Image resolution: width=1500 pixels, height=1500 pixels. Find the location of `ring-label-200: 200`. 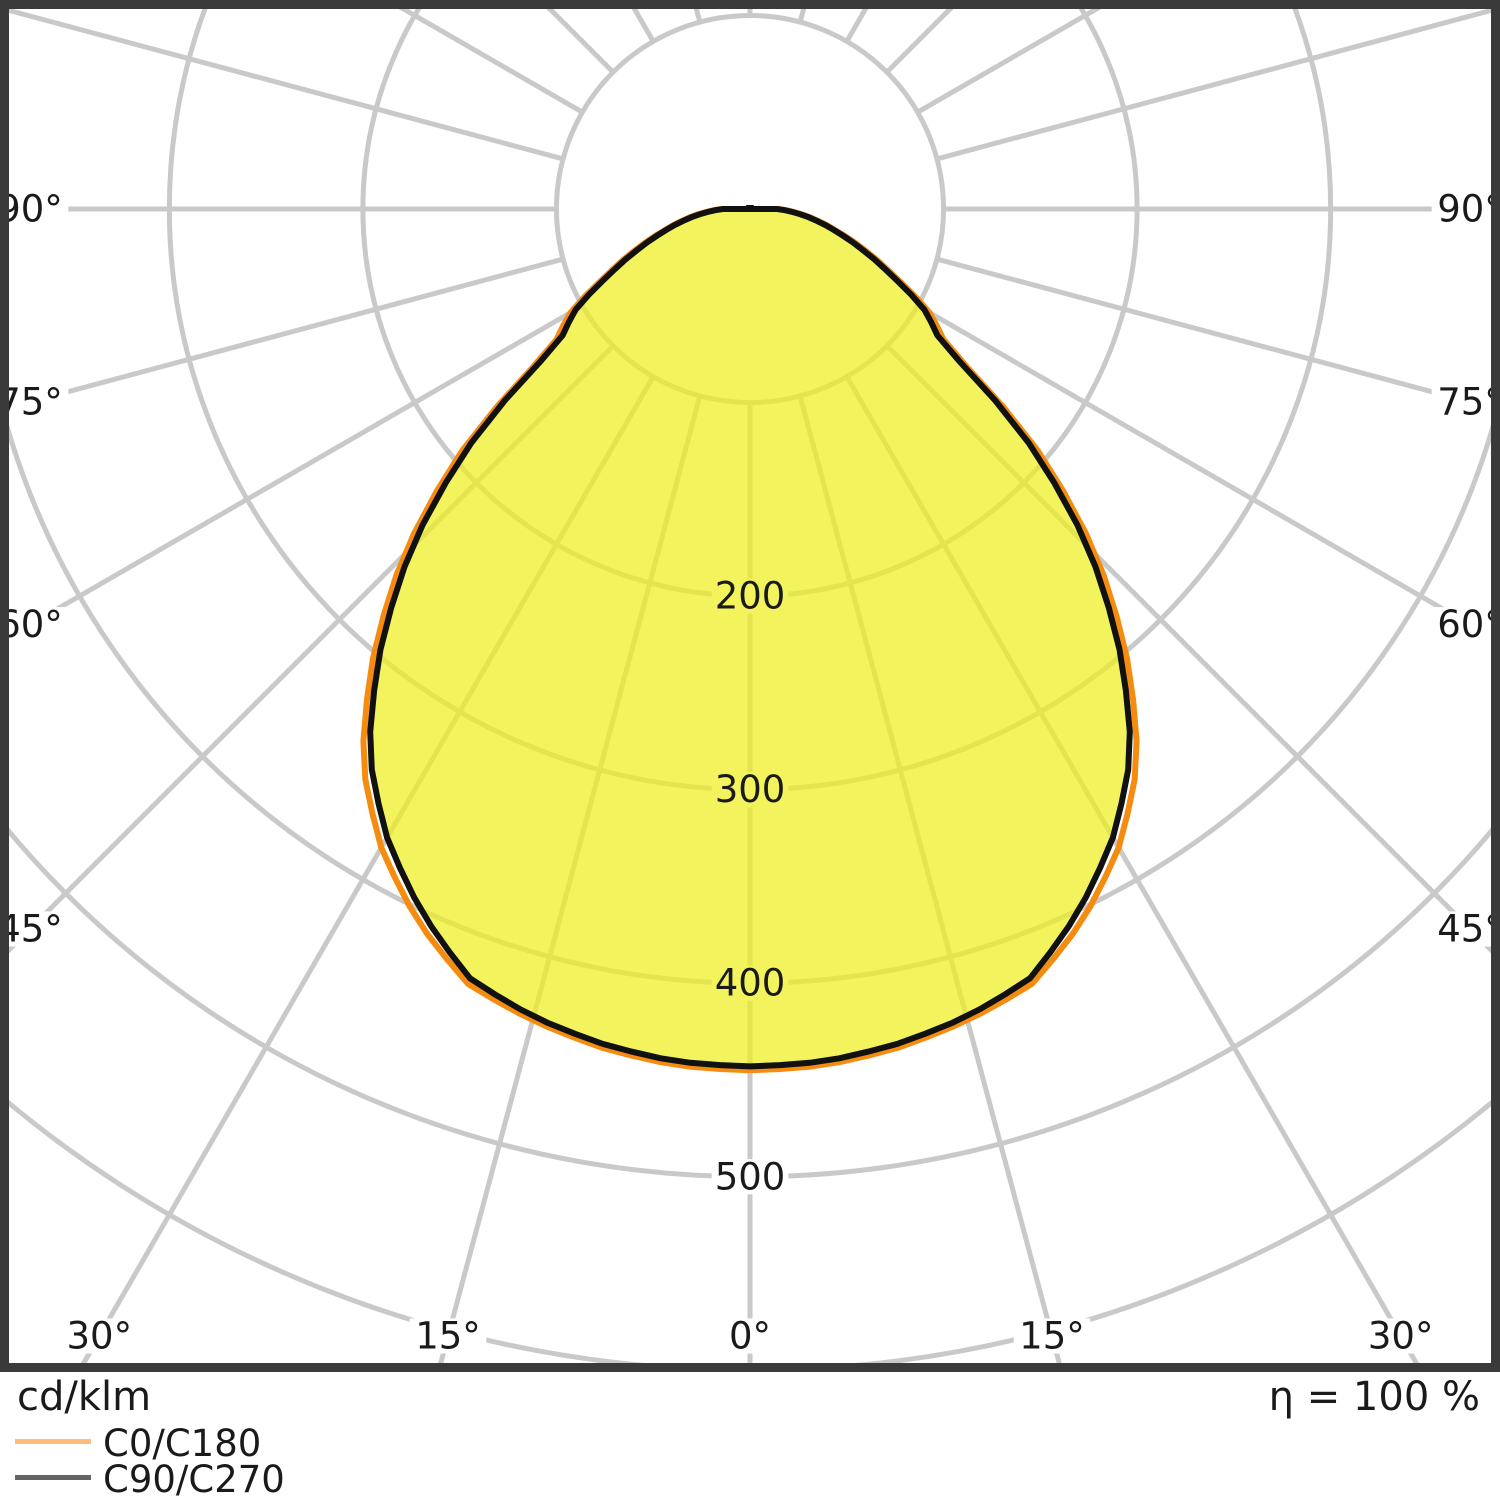

ring-label-200: 200 is located at coordinates (750, 596).